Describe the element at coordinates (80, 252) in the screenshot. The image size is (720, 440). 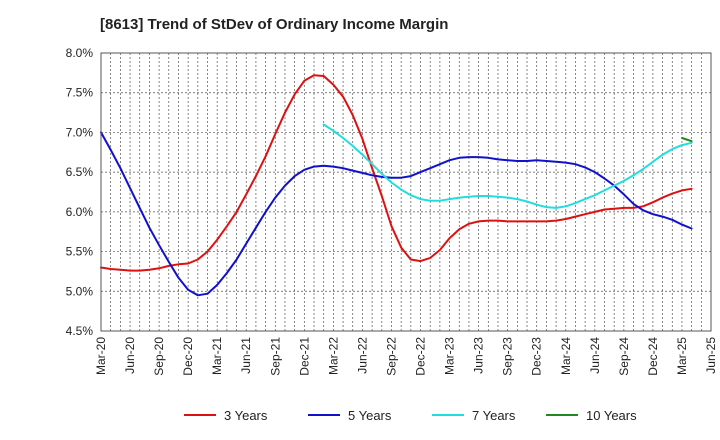
I see `y-tick-label: 5.5%` at that location.